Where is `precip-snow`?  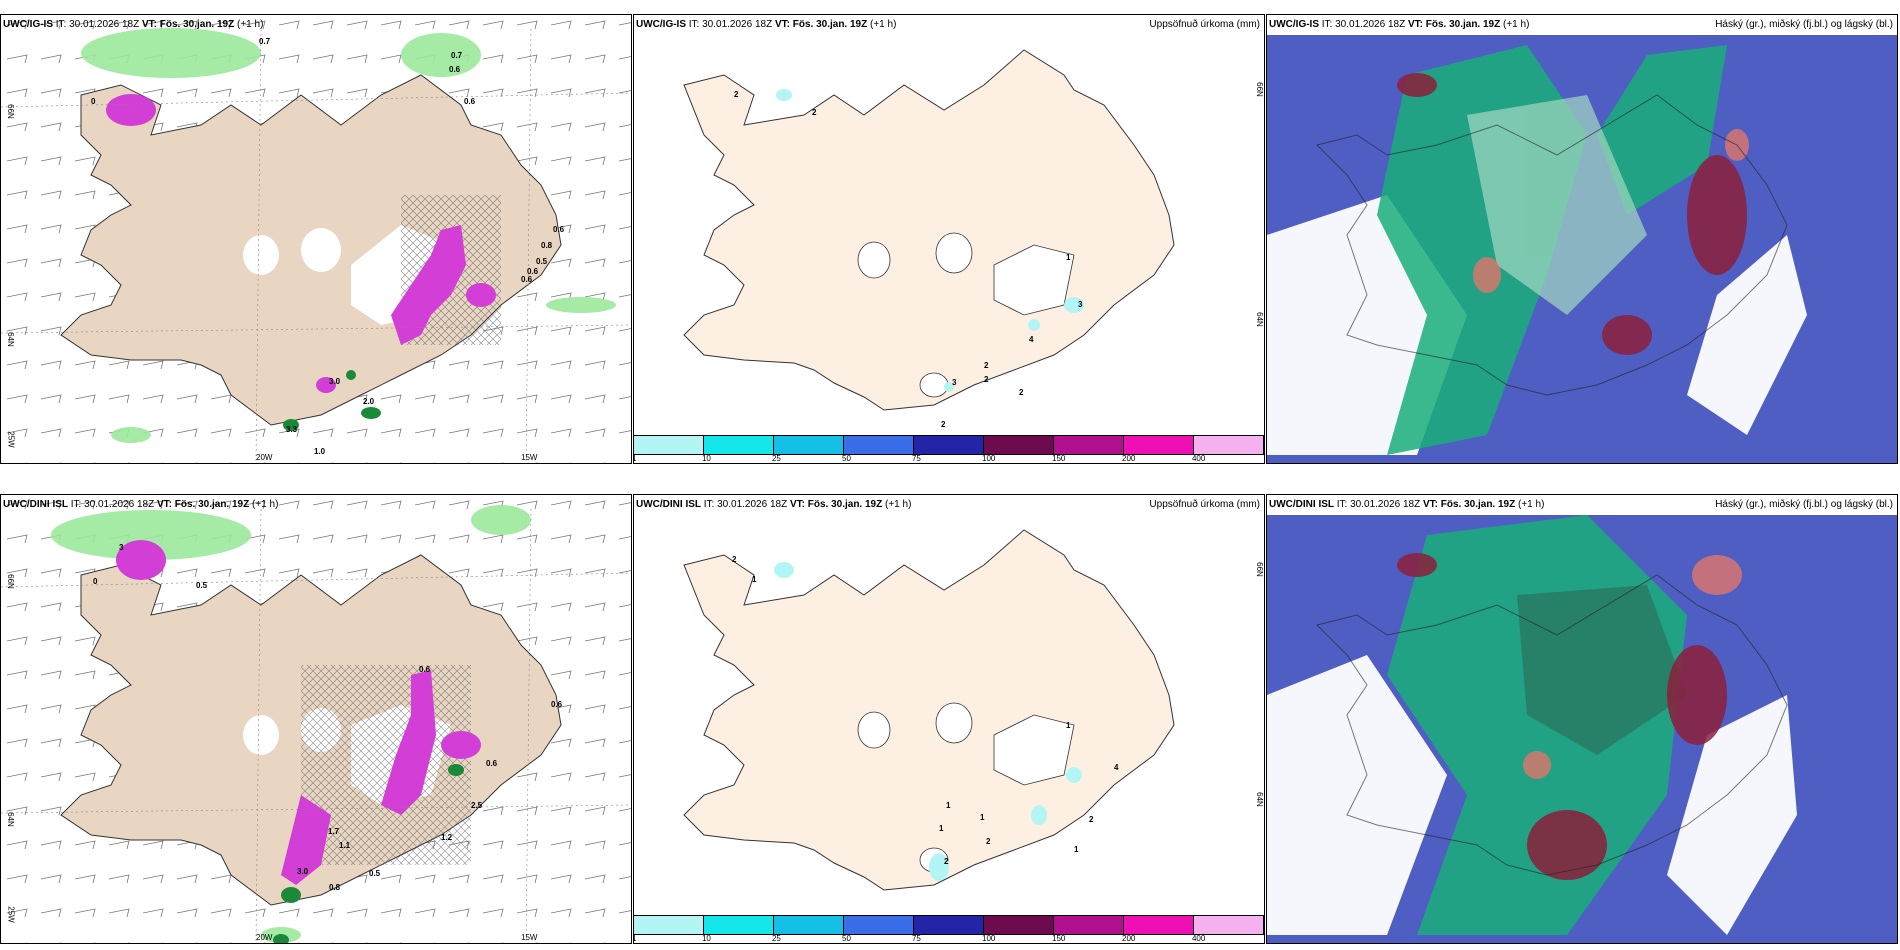
precip-snow is located at coordinates (298, 712).